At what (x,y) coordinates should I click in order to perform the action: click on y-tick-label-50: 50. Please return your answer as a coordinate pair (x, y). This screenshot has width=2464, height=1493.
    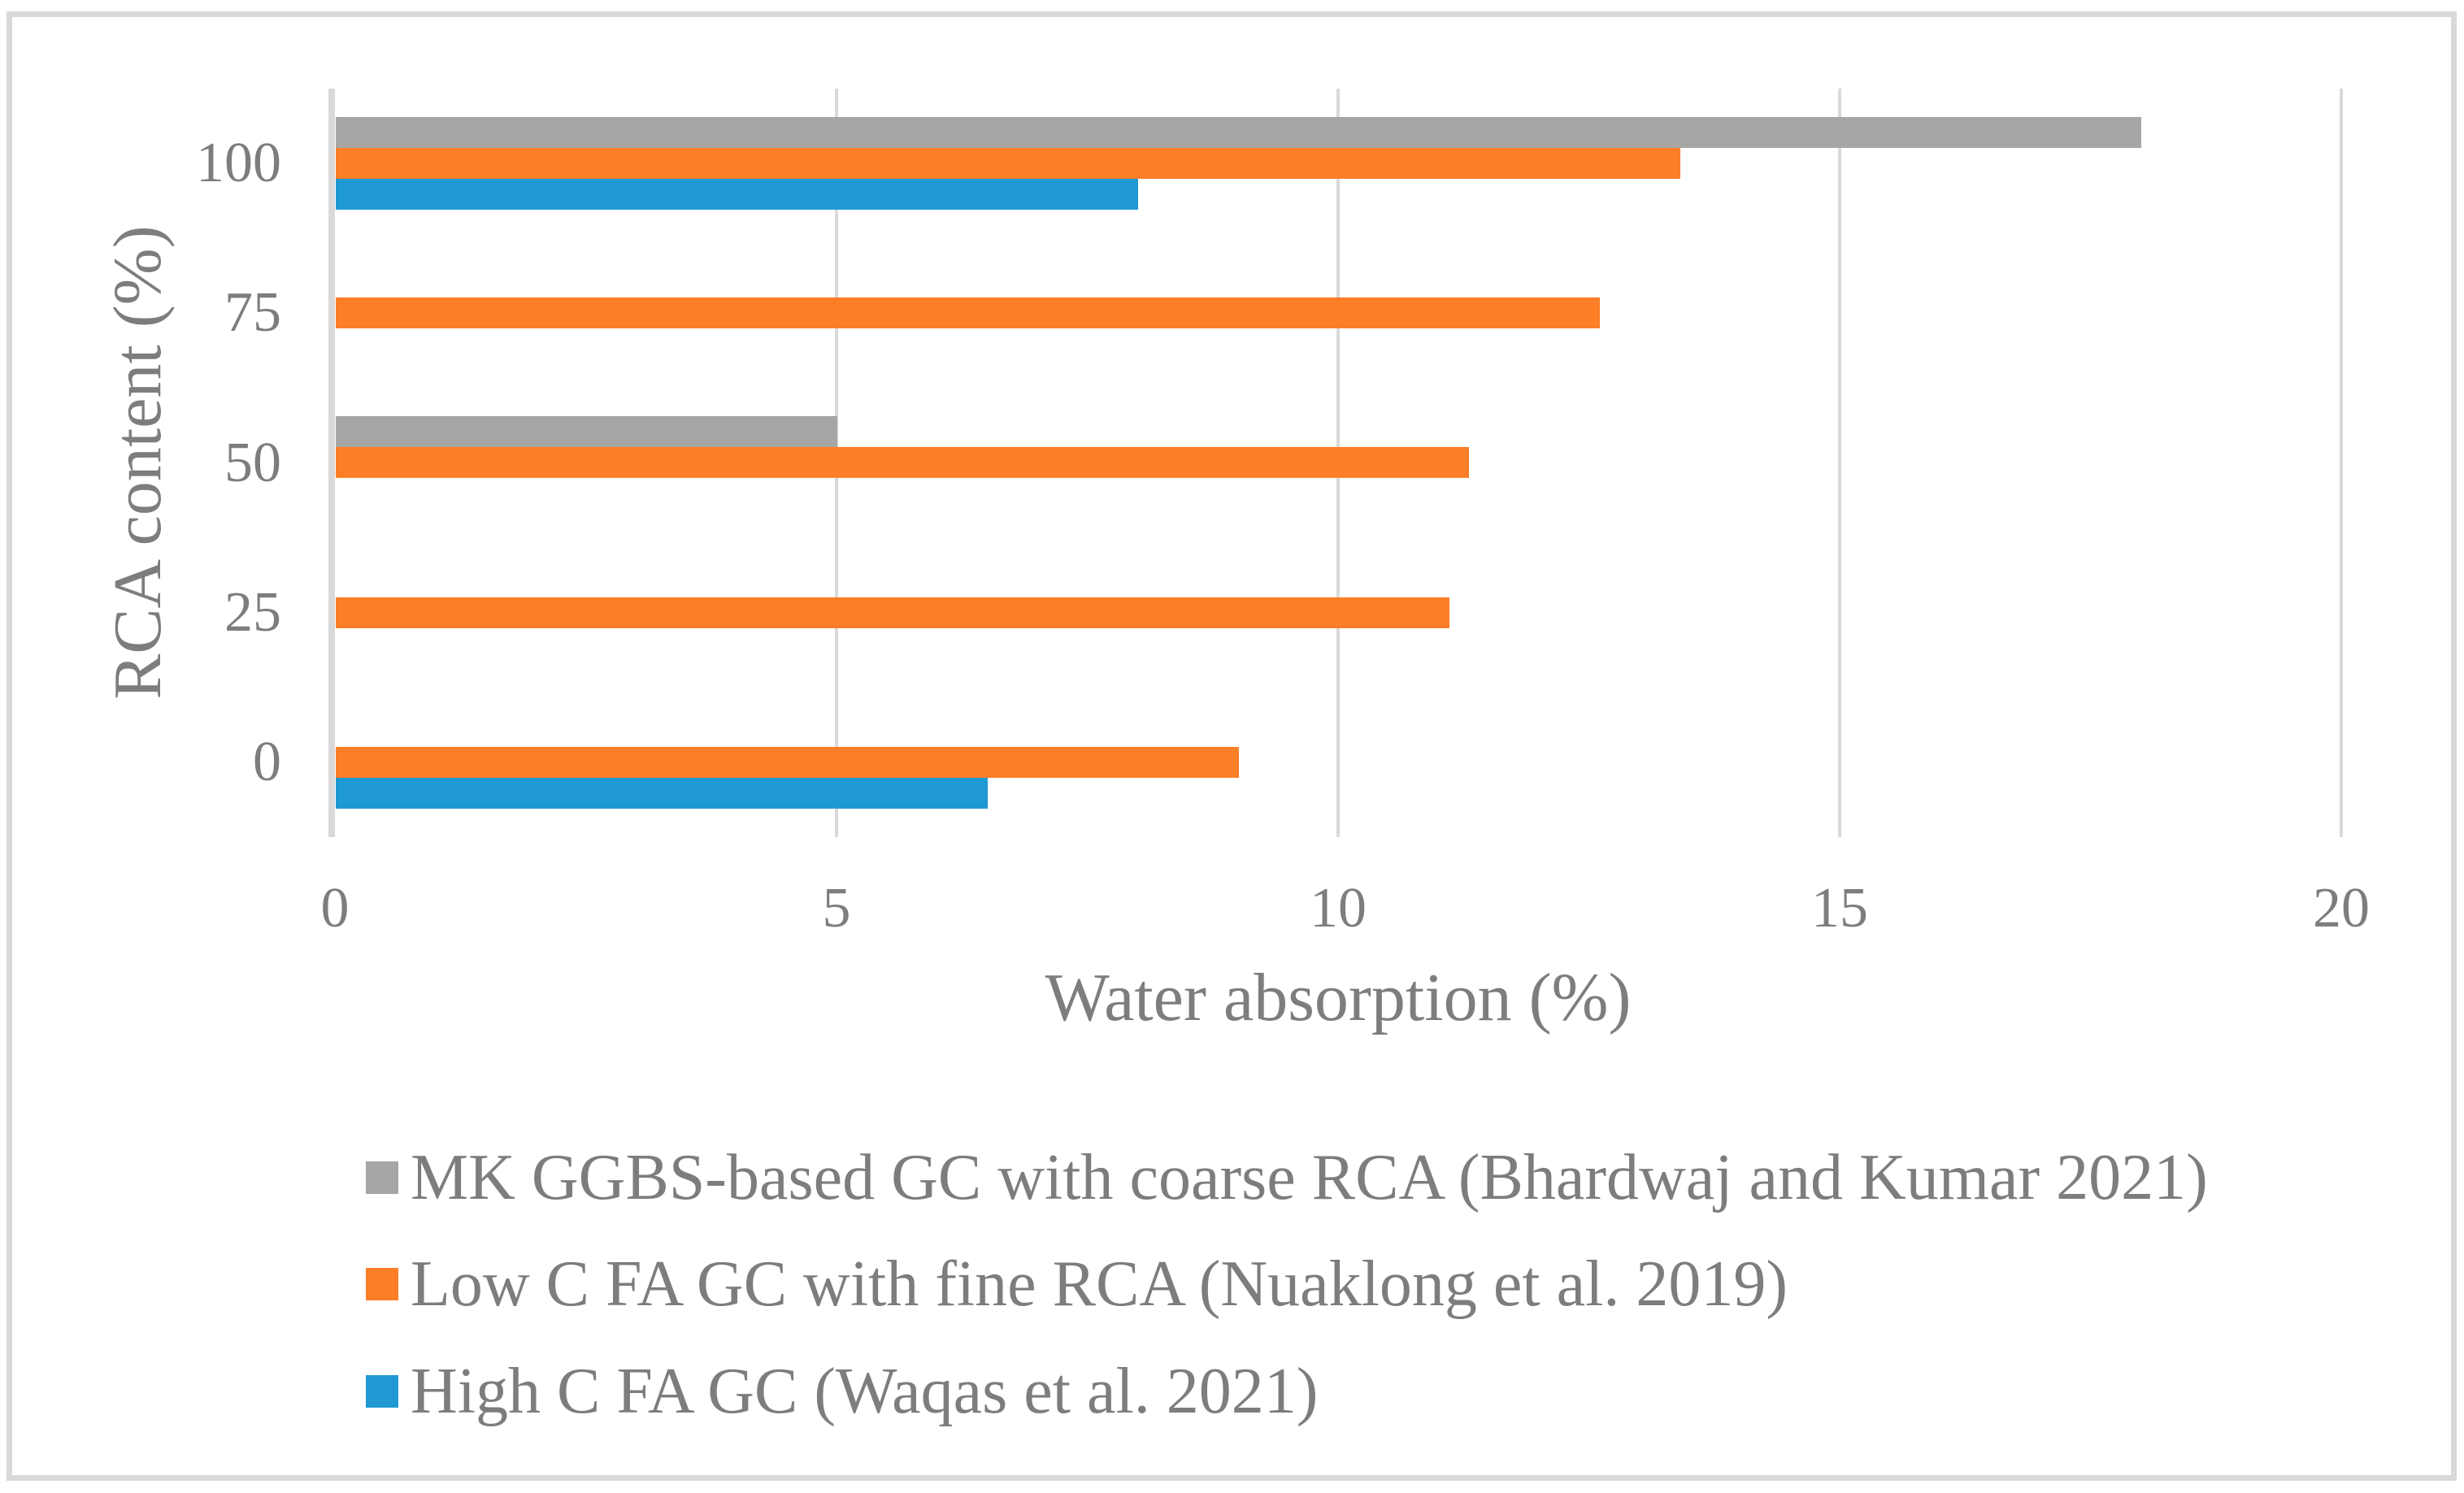
    Looking at the image, I should click on (252, 462).